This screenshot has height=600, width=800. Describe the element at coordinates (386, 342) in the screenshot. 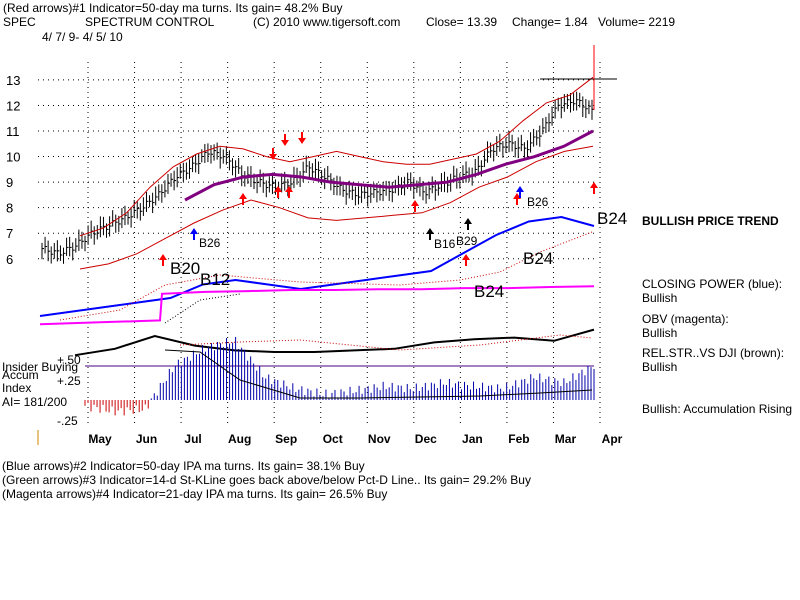

I see `relstr-ma` at that location.